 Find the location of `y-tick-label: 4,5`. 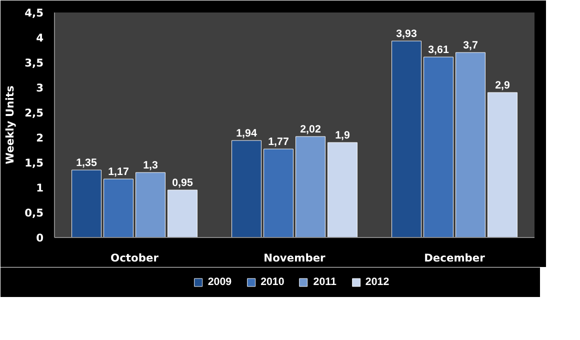

y-tick-label: 4,5 is located at coordinates (34, 13).